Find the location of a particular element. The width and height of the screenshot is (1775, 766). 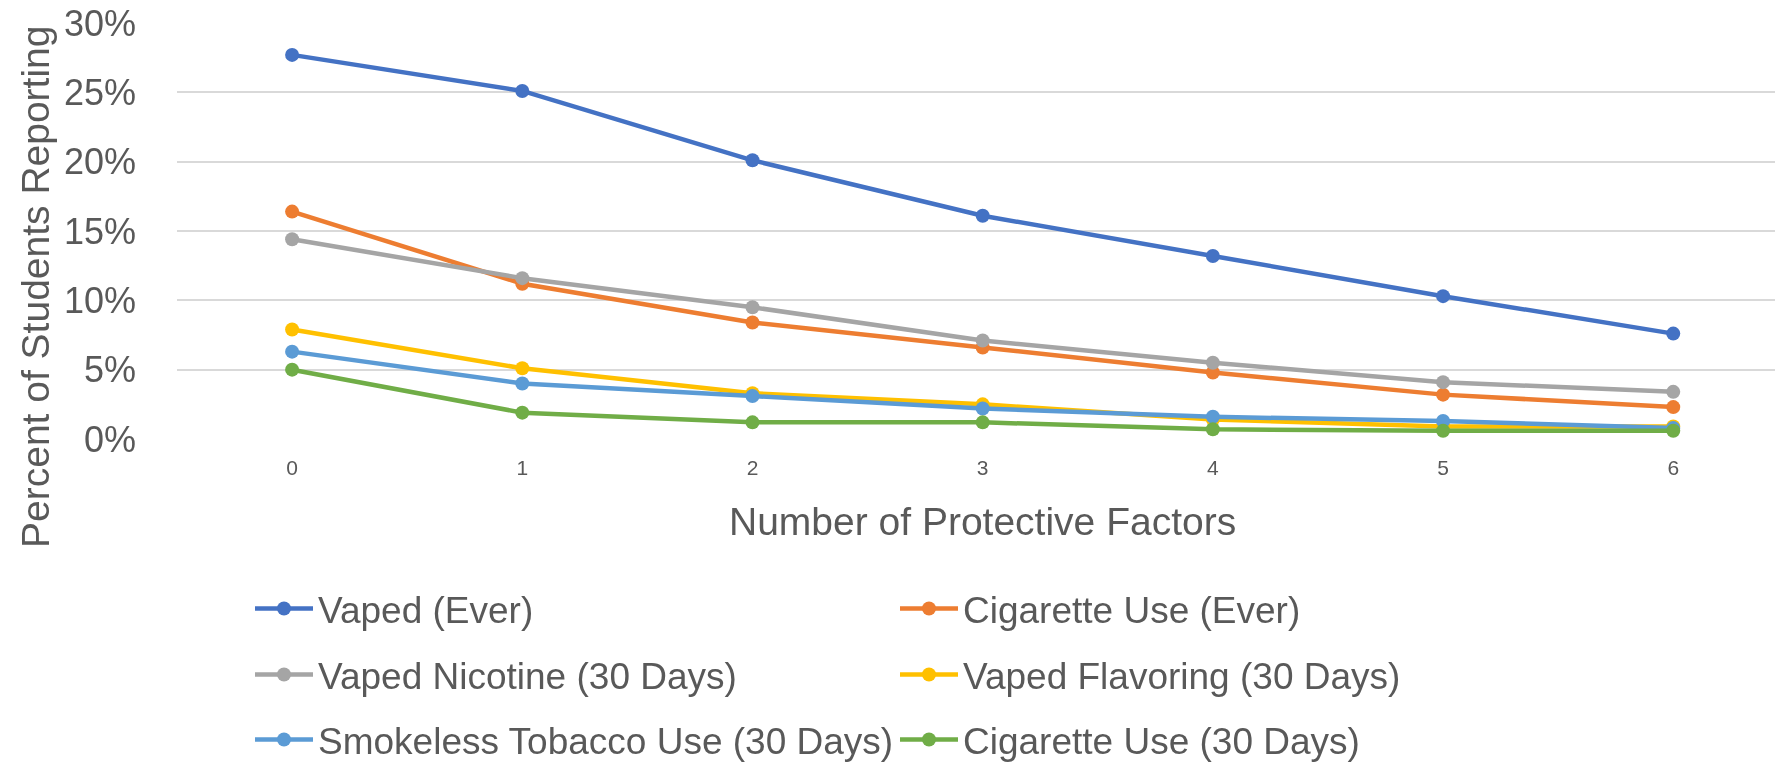

y-tick-label: 25% is located at coordinates (99, 92).